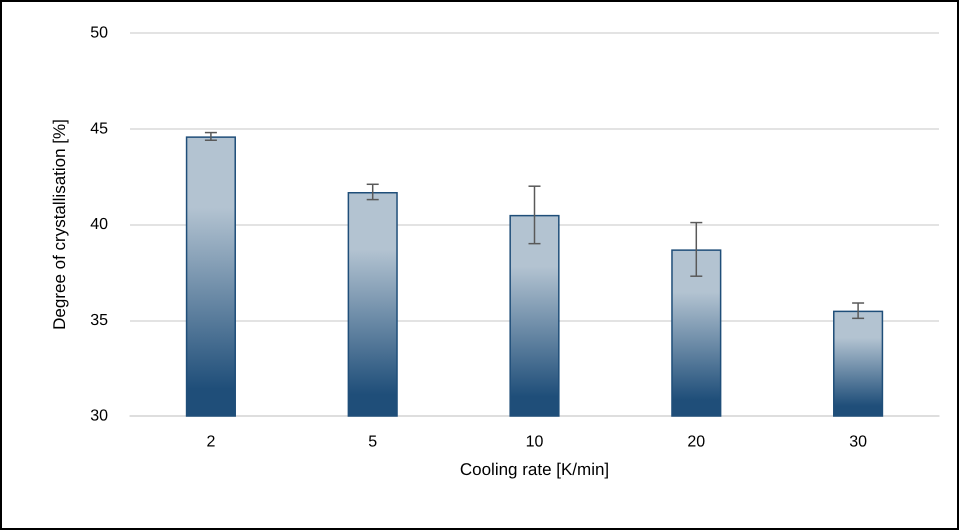 Image resolution: width=959 pixels, height=530 pixels. Describe the element at coordinates (99, 129) in the screenshot. I see `y-tick-label: 45` at that location.